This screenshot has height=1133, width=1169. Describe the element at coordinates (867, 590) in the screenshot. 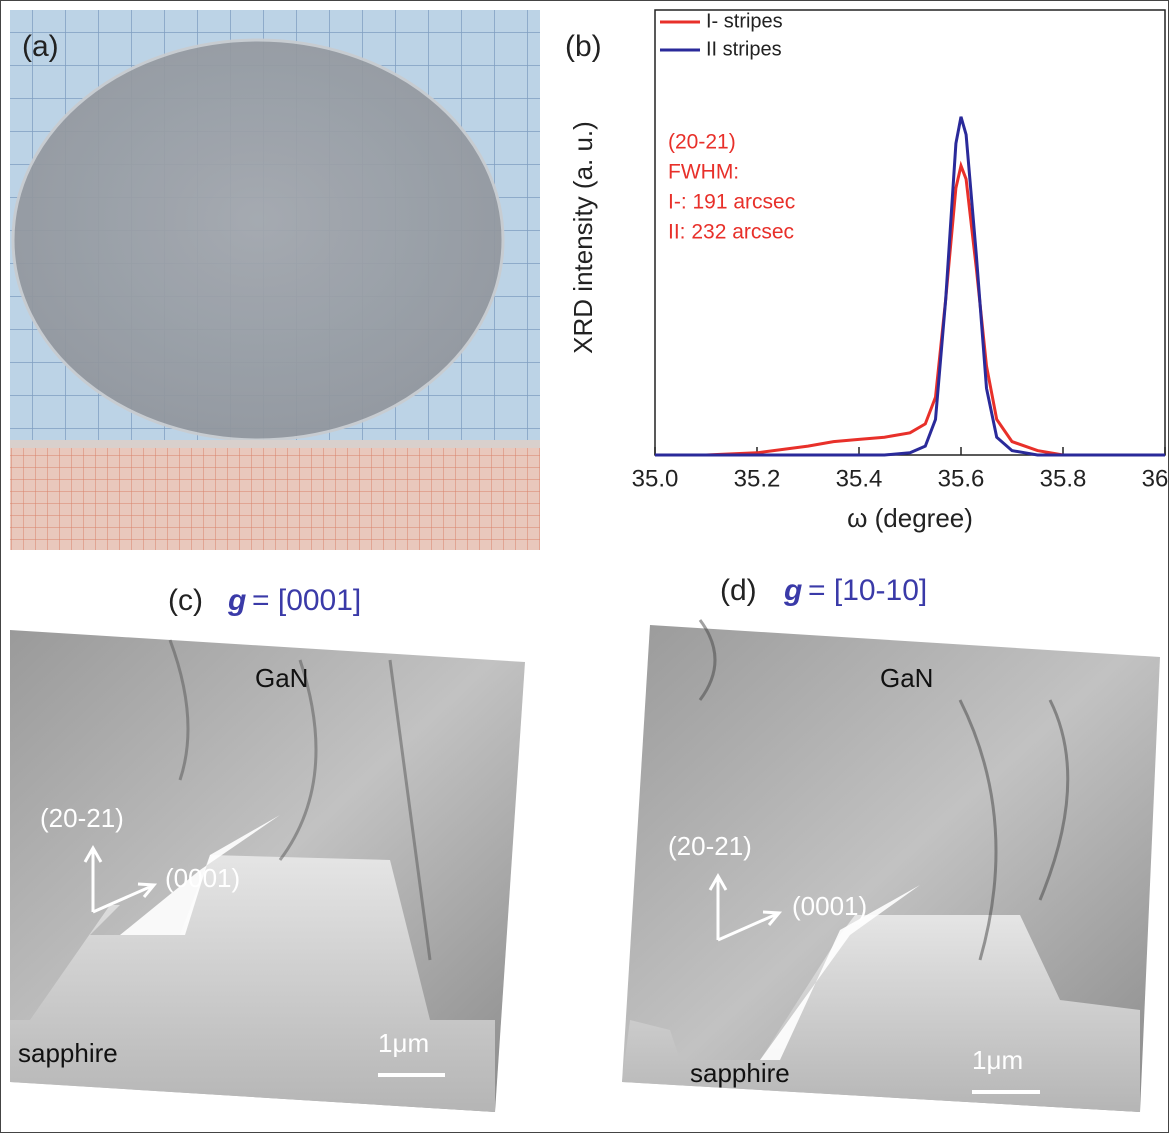

I see `zone: = [10-10]` at that location.